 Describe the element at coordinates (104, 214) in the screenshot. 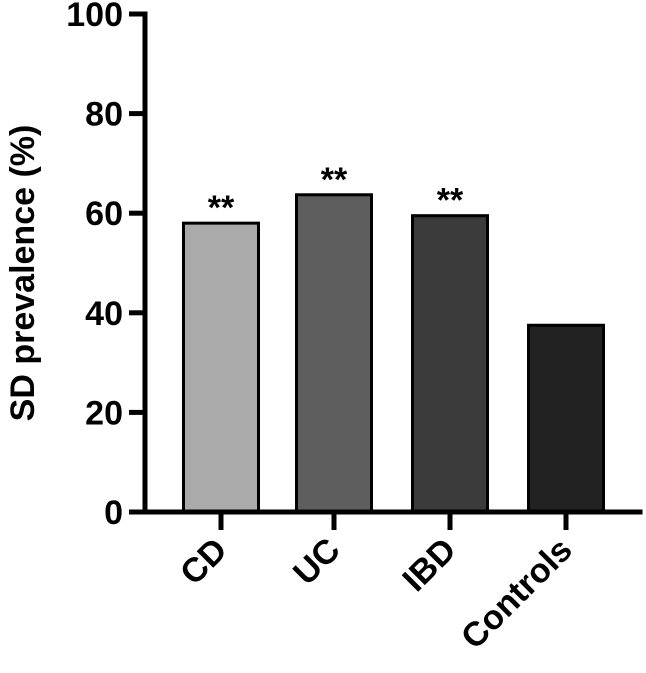

I see `y-tick-label: 60` at that location.